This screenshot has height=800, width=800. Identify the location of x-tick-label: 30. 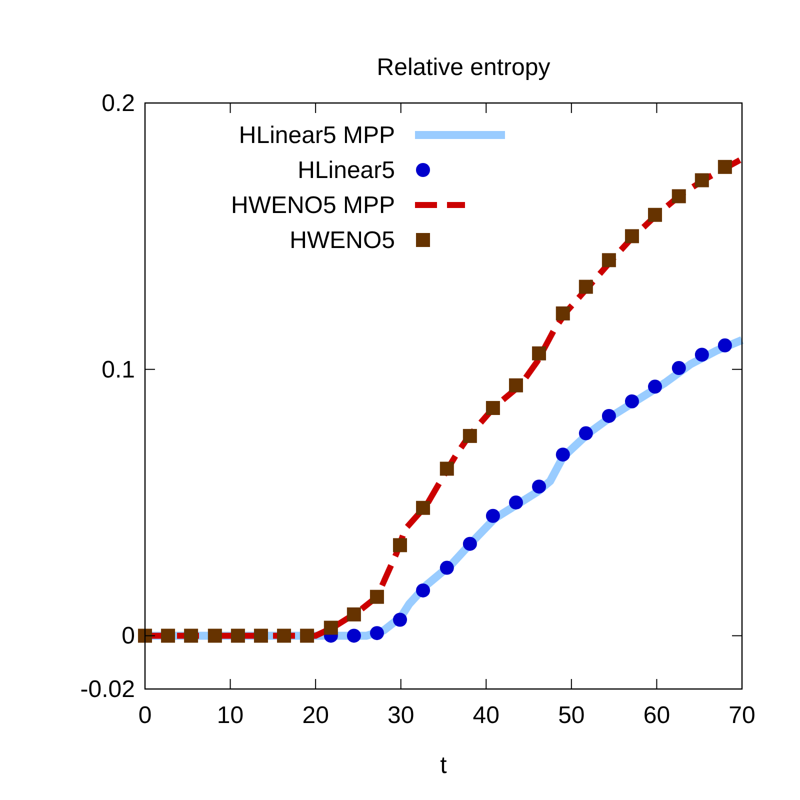
(401, 715).